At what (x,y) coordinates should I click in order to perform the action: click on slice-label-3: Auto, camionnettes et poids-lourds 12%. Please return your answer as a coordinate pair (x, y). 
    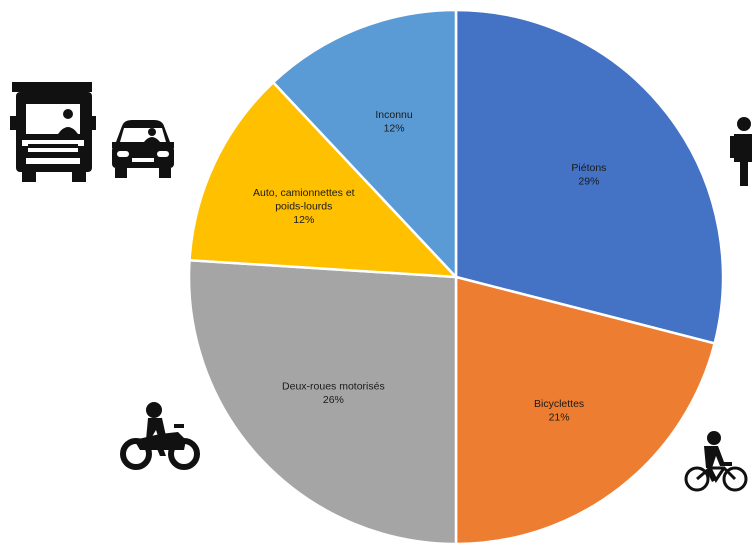
    Looking at the image, I should click on (304, 206).